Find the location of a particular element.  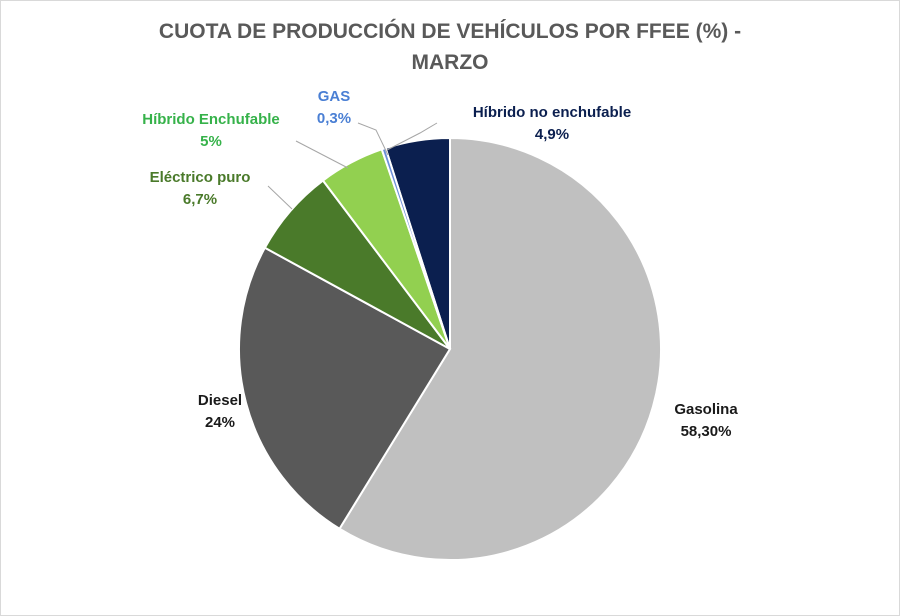

slice-value-electrico-puro: 6,7% is located at coordinates (200, 199).